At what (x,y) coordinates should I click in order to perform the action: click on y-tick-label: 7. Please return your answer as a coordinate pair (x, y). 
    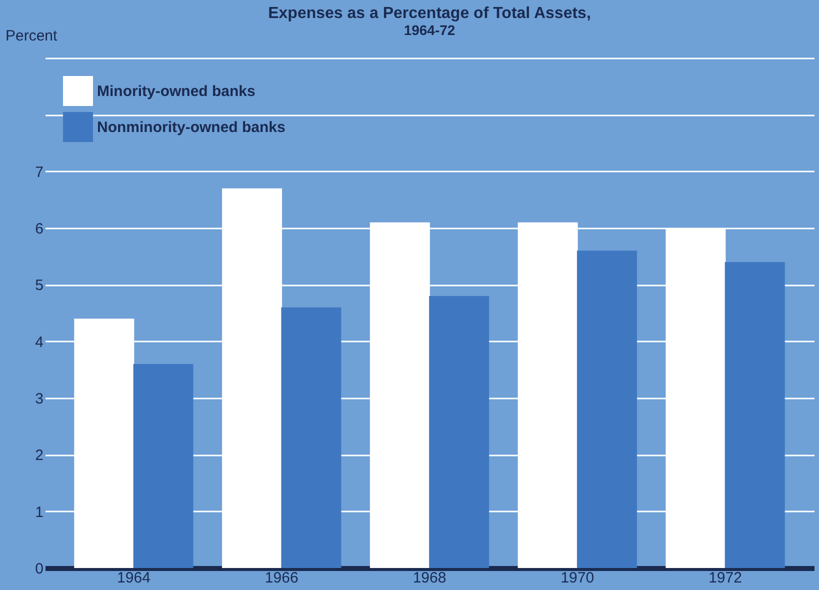
    Looking at the image, I should click on (39, 172).